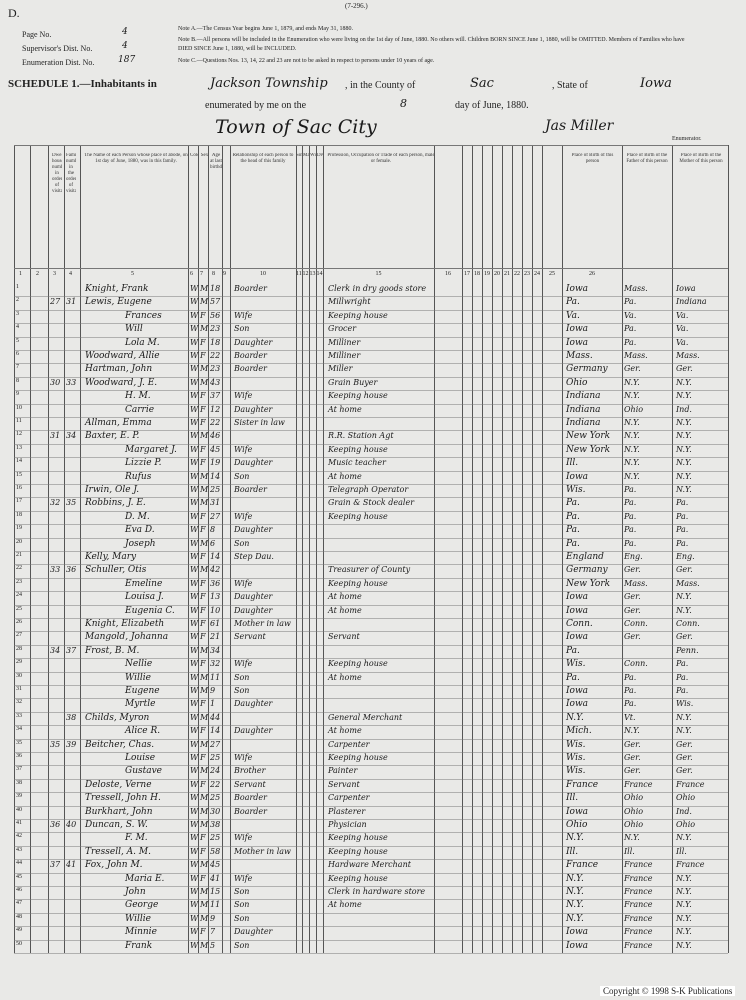 The height and width of the screenshot is (1000, 746). Describe the element at coordinates (215, 757) in the screenshot. I see `census-entry: 25` at that location.